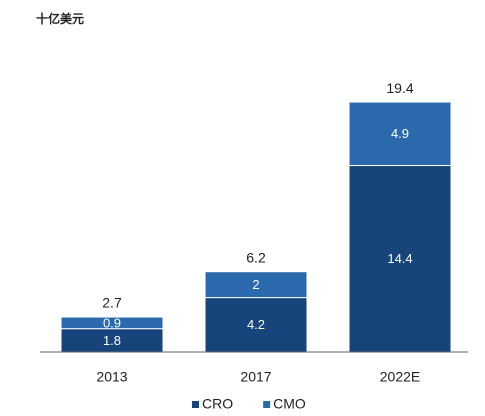  I want to click on legend-label: CMO, so click(289, 404).